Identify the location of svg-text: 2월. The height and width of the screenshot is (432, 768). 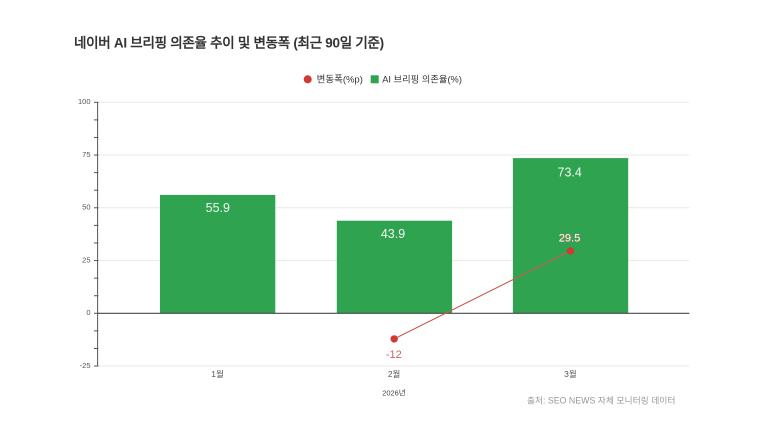
(394, 374).